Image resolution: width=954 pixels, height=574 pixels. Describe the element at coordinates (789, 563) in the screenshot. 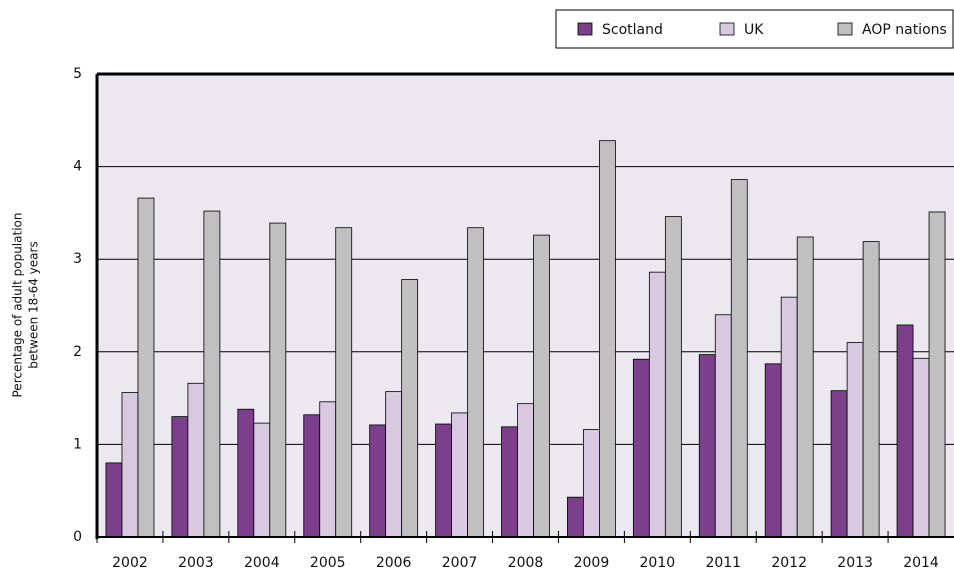

I see `x-tick-label: 2012` at that location.